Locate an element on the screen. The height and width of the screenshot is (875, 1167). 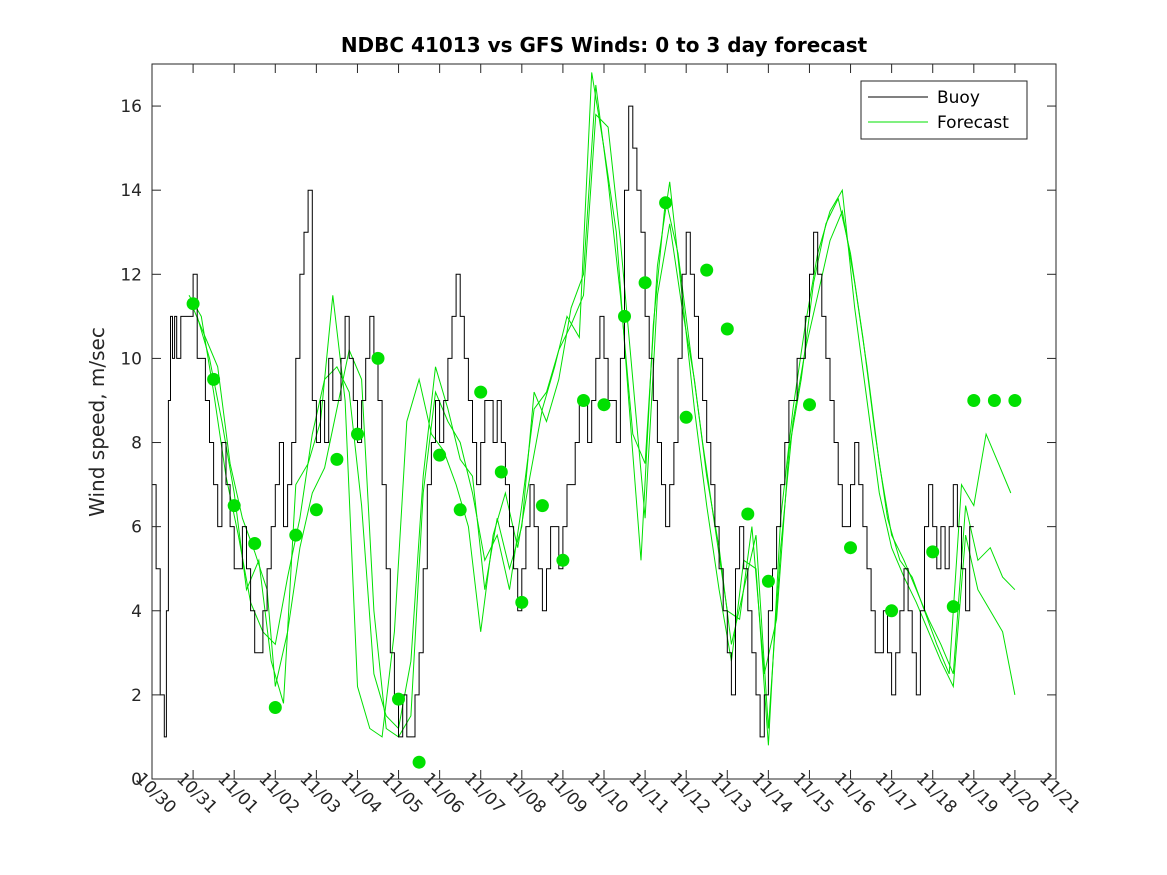
y-axis-label: Wind speed, m/sec is located at coordinates (97, 422).